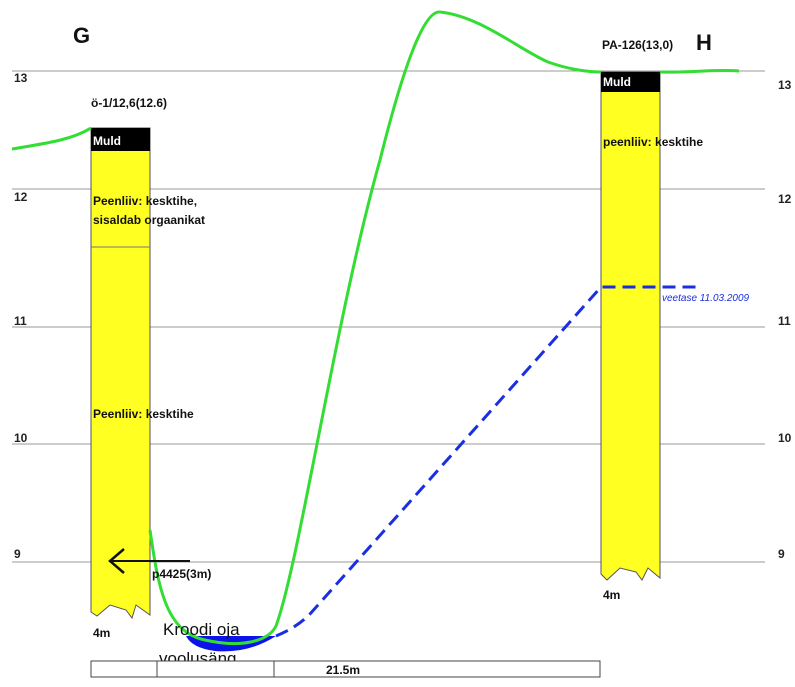 The width and height of the screenshot is (795, 687). I want to click on layer-label: sisaldab orgaanikat, so click(149, 220).